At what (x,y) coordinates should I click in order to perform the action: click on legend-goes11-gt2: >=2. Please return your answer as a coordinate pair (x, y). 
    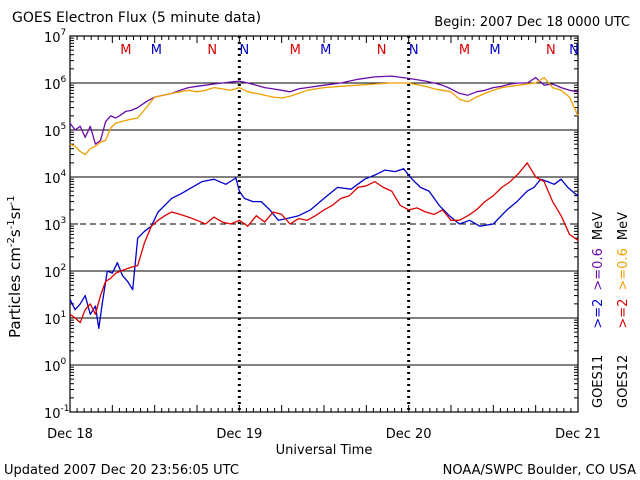
    Looking at the image, I should click on (598, 314).